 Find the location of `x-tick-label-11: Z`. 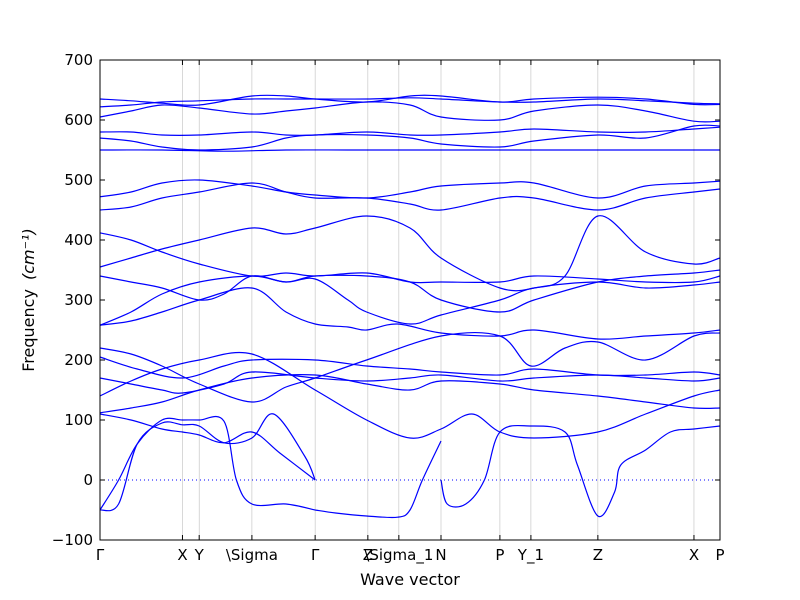

x-tick-label-11: Z is located at coordinates (598, 555).